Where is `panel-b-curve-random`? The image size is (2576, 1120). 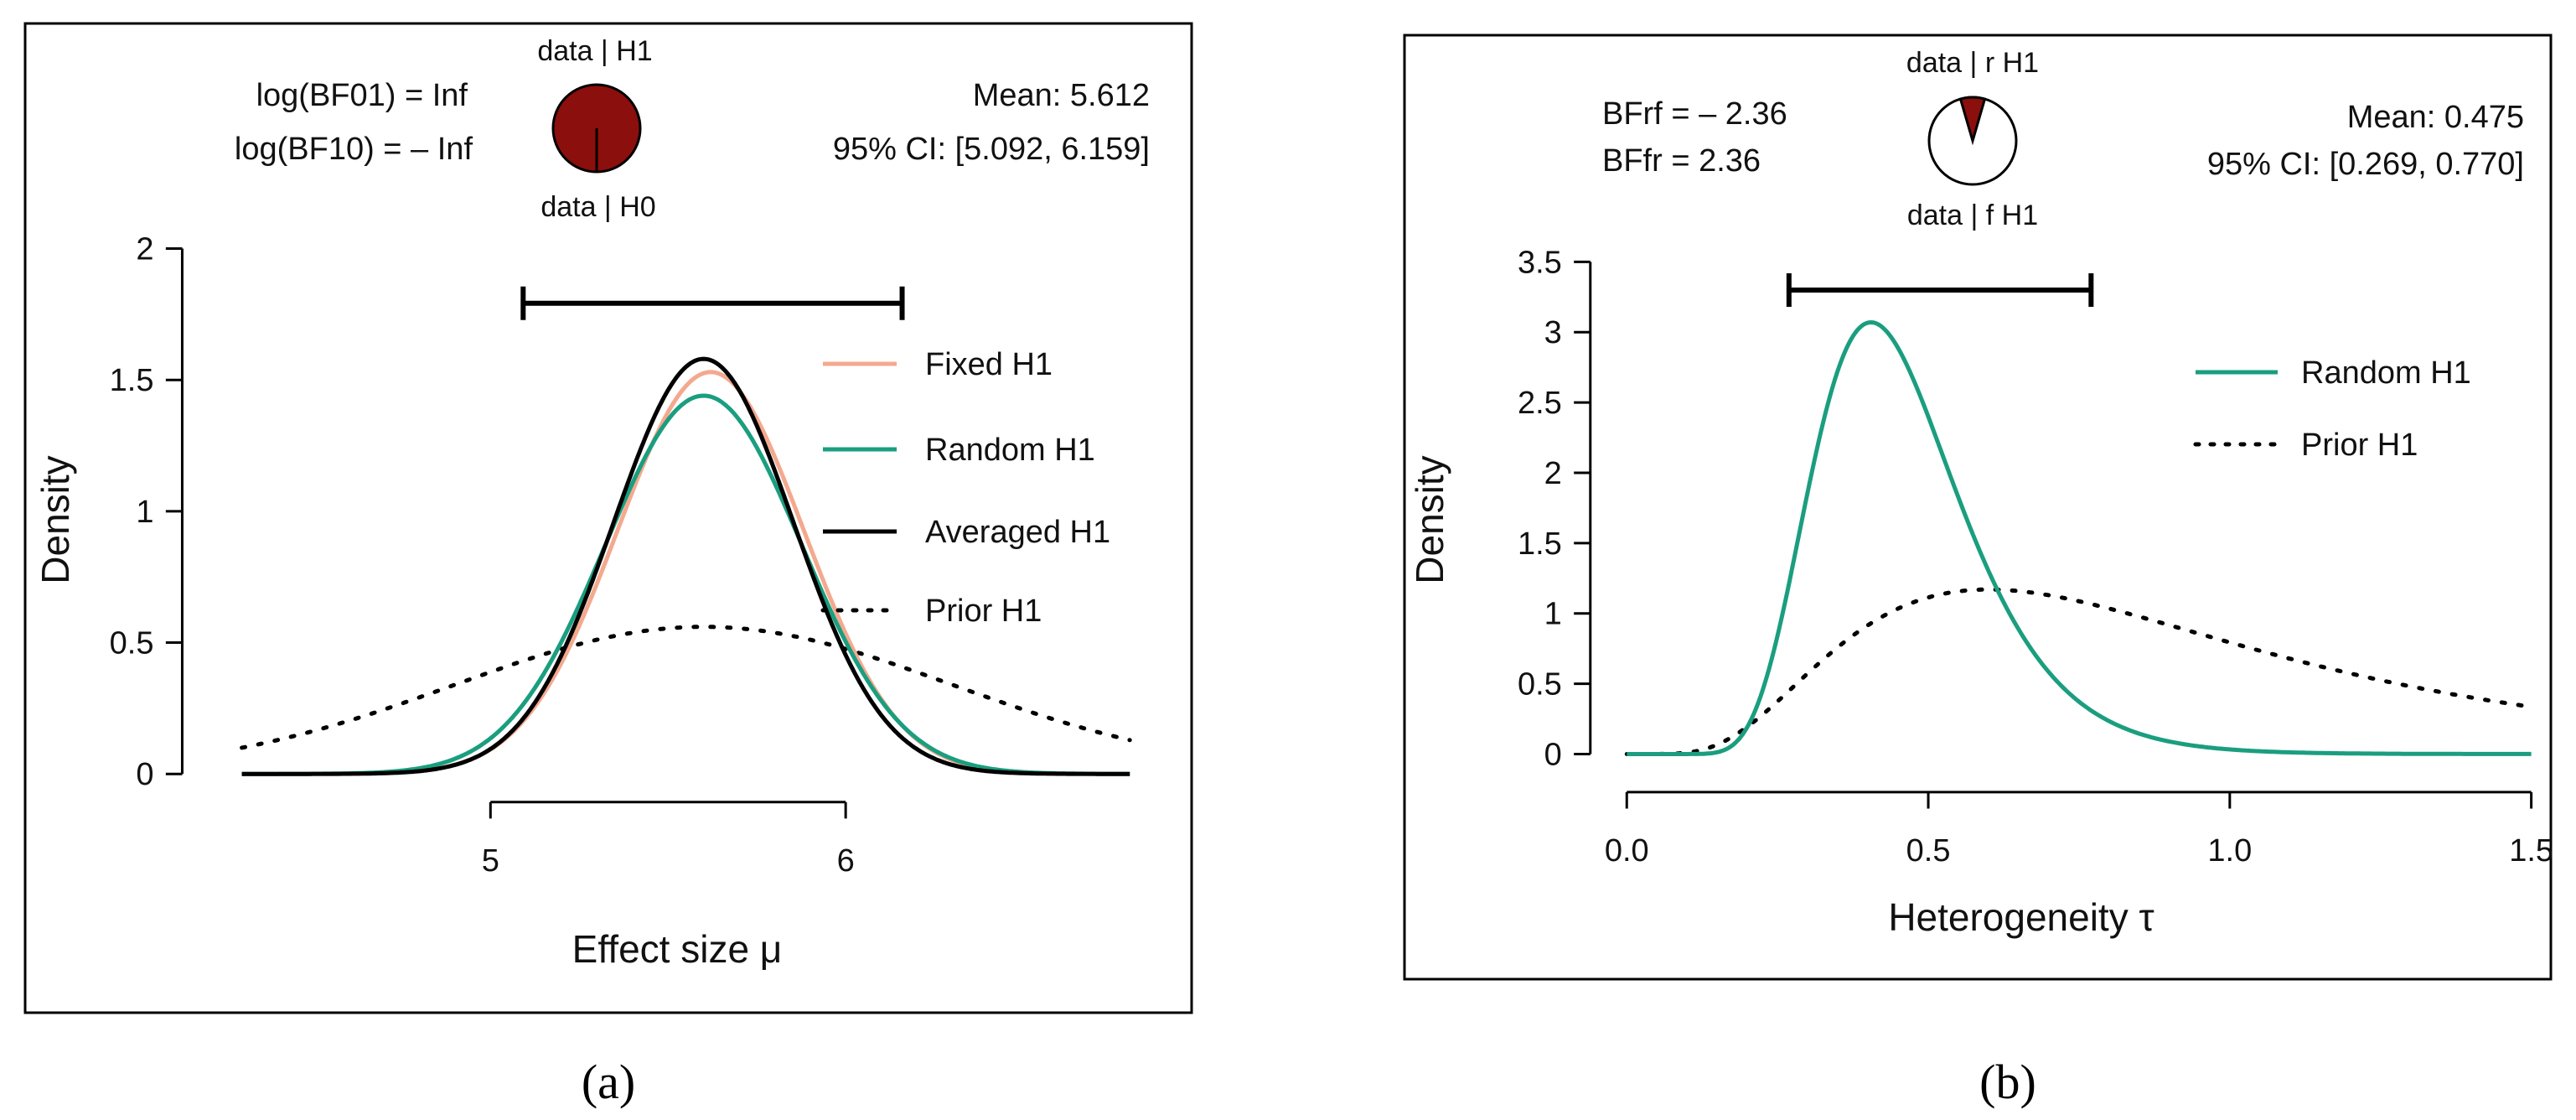 panel-b-curve-random is located at coordinates (2079, 538).